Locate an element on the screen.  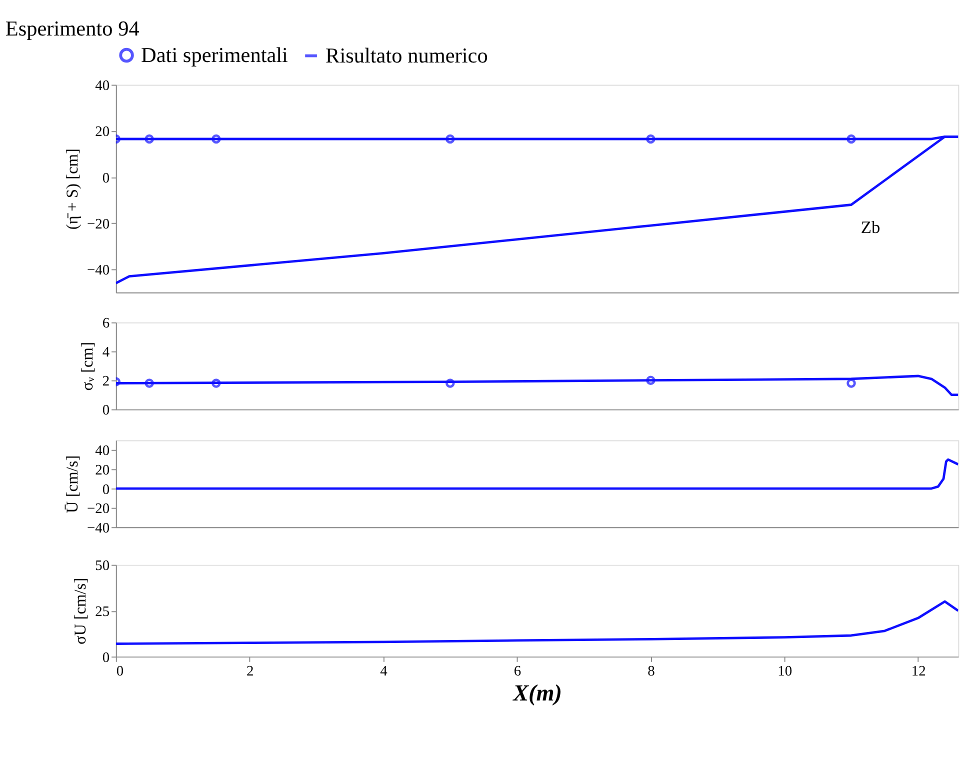
x-tick-label: 0 is located at coordinates (120, 671).